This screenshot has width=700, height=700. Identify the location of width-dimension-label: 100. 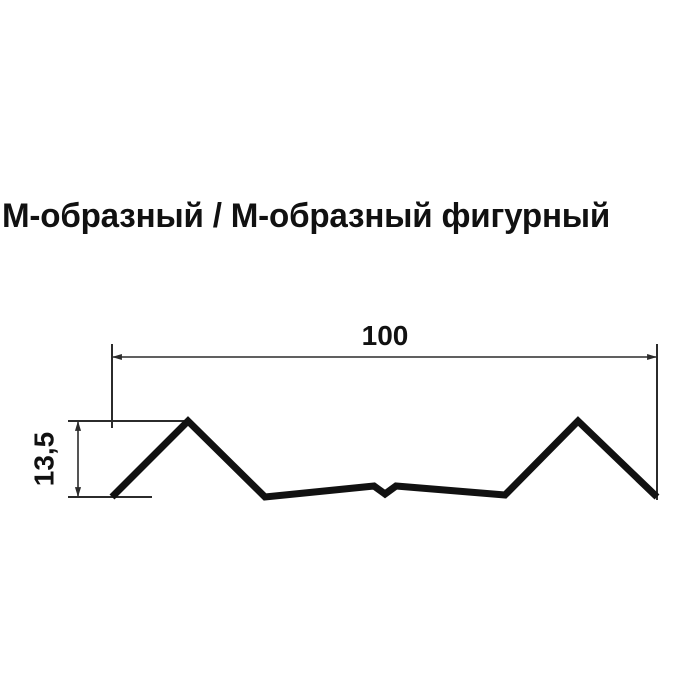
(385, 335).